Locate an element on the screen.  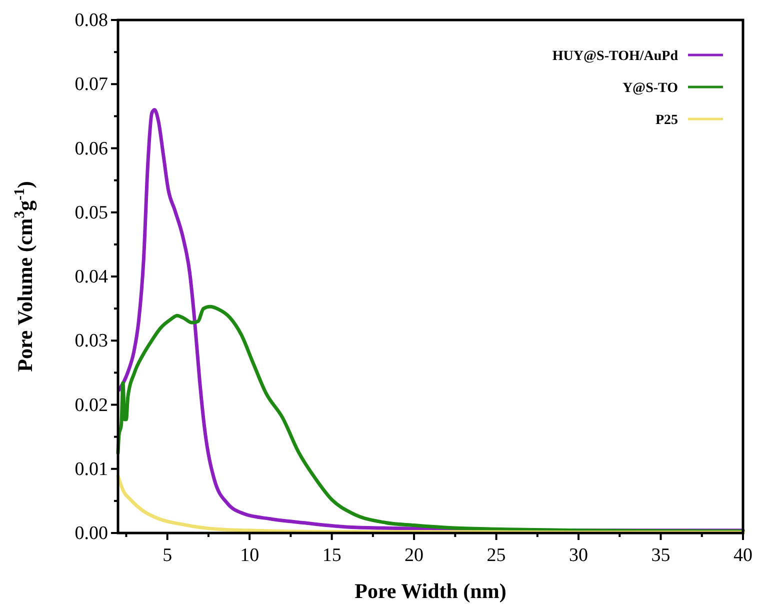
legend-label: P25 is located at coordinates (666, 120).